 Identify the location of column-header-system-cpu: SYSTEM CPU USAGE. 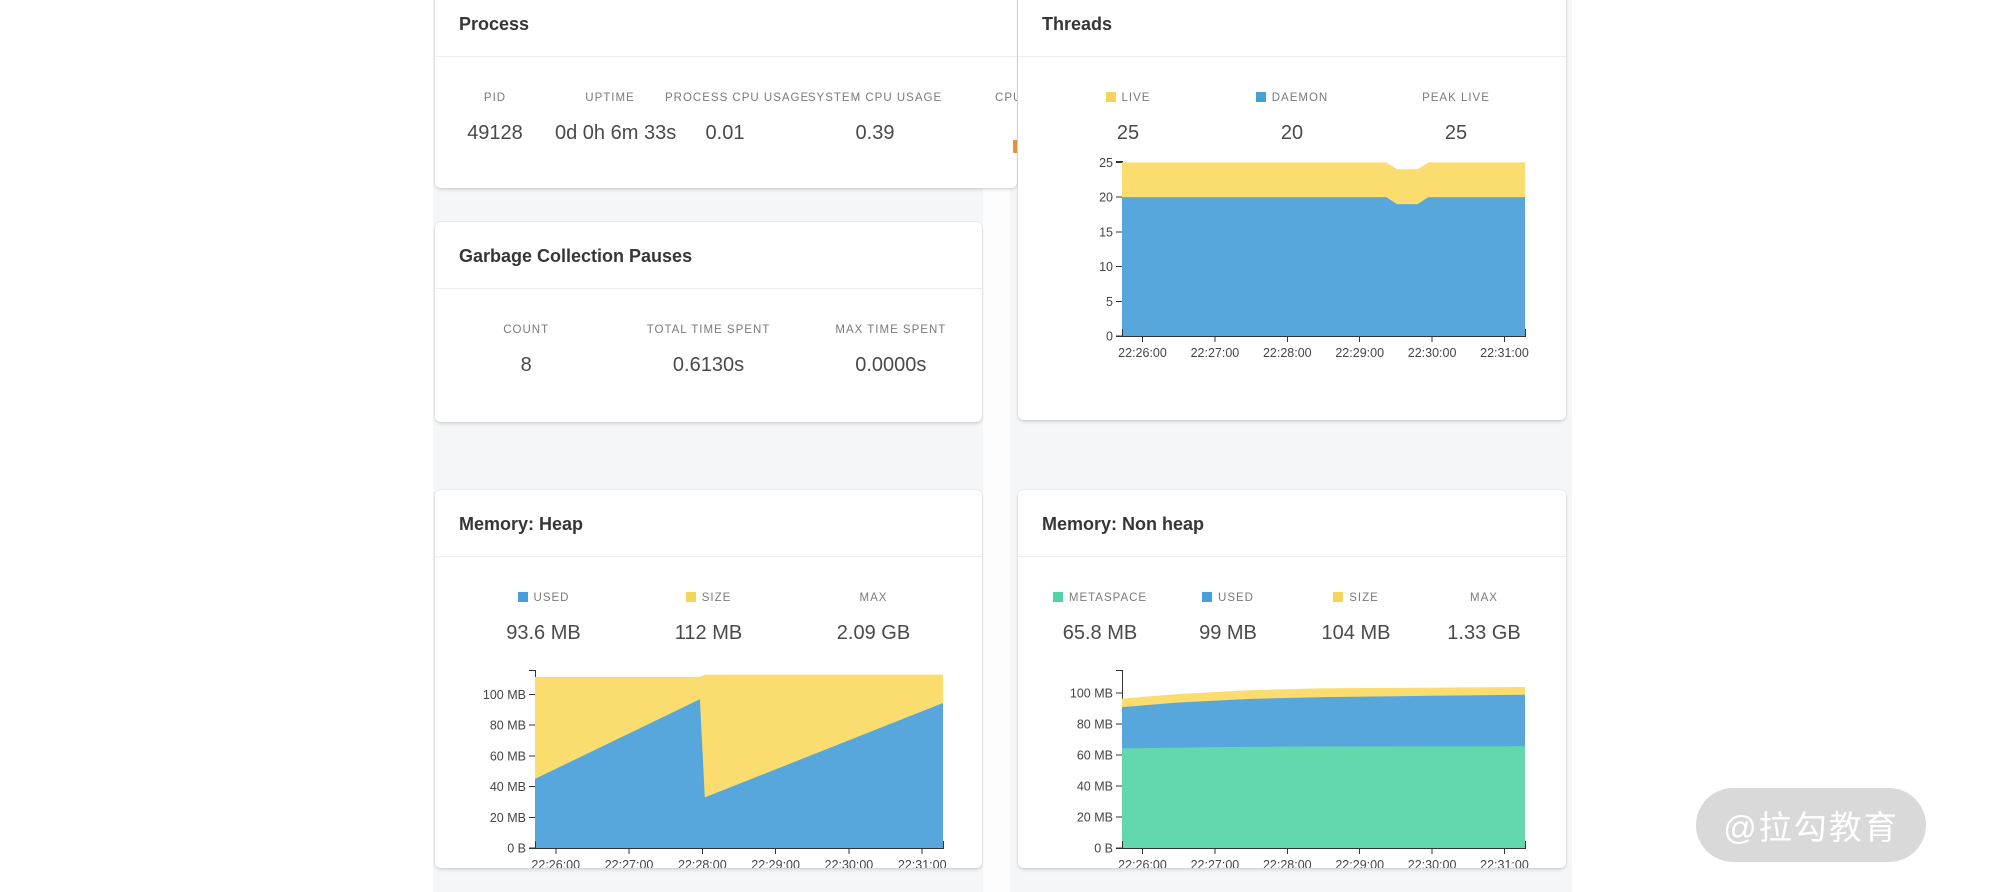
(875, 98).